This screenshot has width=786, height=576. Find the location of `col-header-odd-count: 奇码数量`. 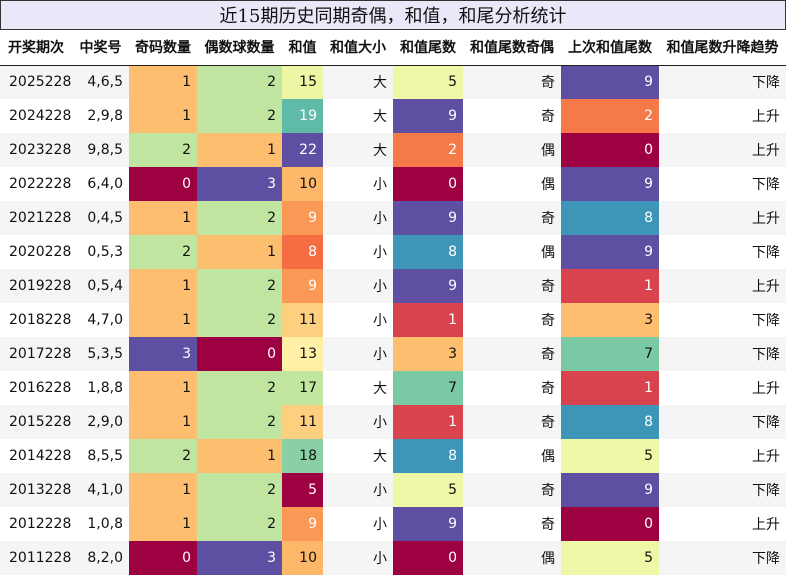

col-header-odd-count: 奇码数量 is located at coordinates (163, 48).